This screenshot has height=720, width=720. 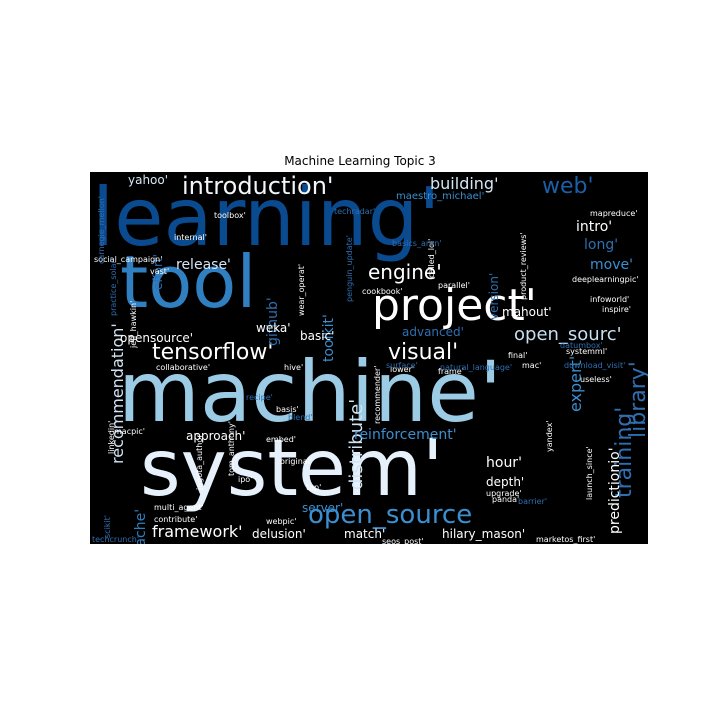 What do you see at coordinates (595, 365) in the screenshot?
I see `cloud-word: download_visit'` at bounding box center [595, 365].